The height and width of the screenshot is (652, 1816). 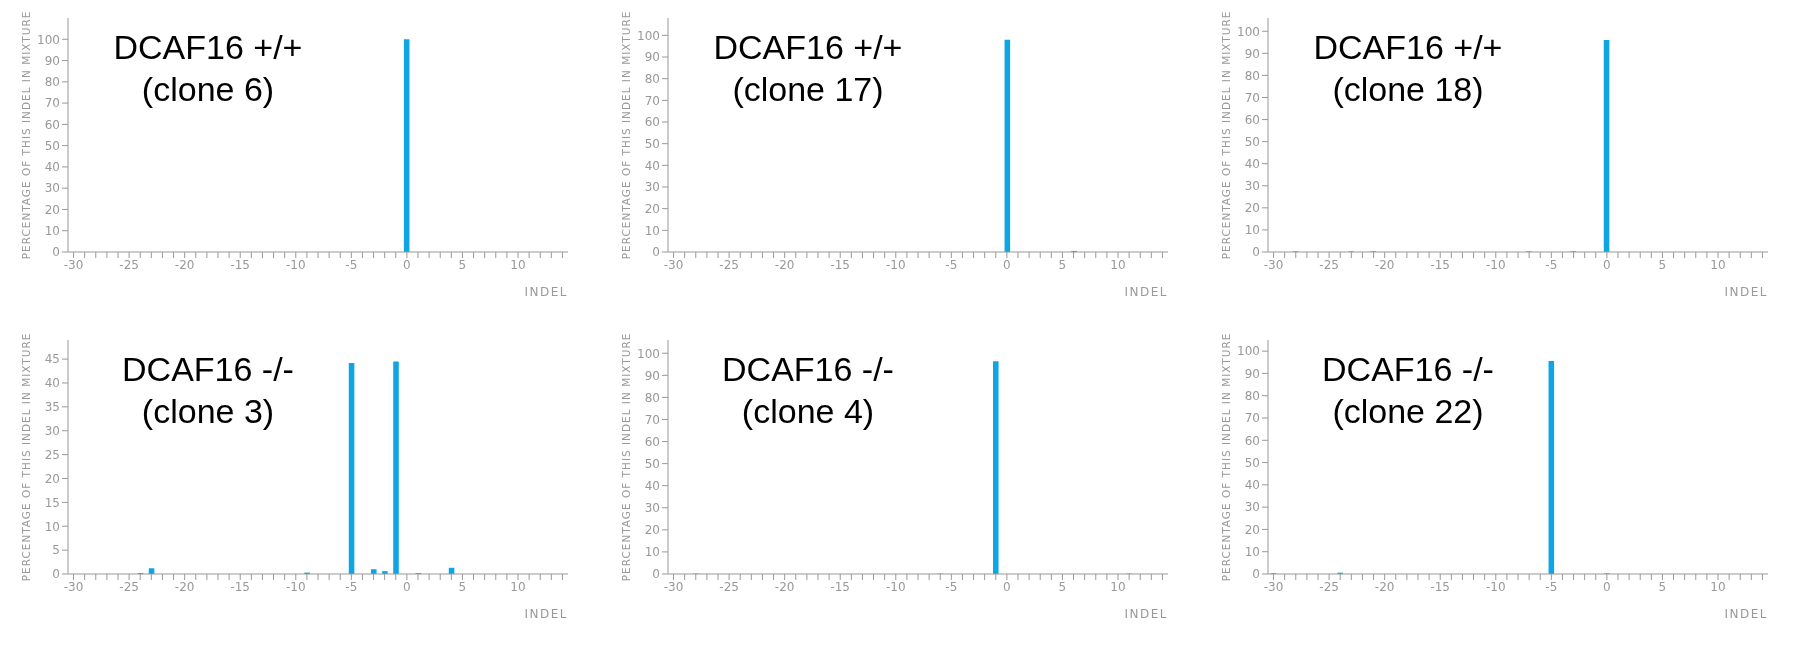 What do you see at coordinates (52, 454) in the screenshot?
I see `y-tick-label: 25` at bounding box center [52, 454].